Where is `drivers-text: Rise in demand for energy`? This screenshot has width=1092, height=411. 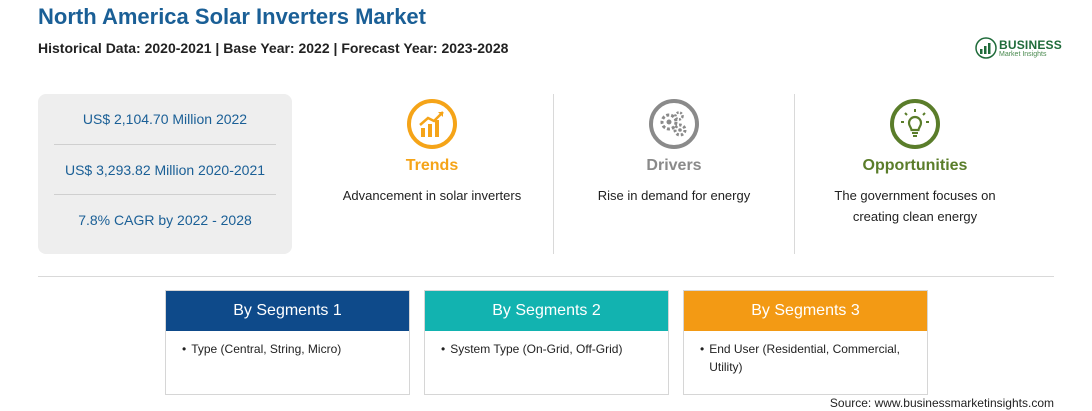 drivers-text: Rise in demand for energy is located at coordinates (674, 195).